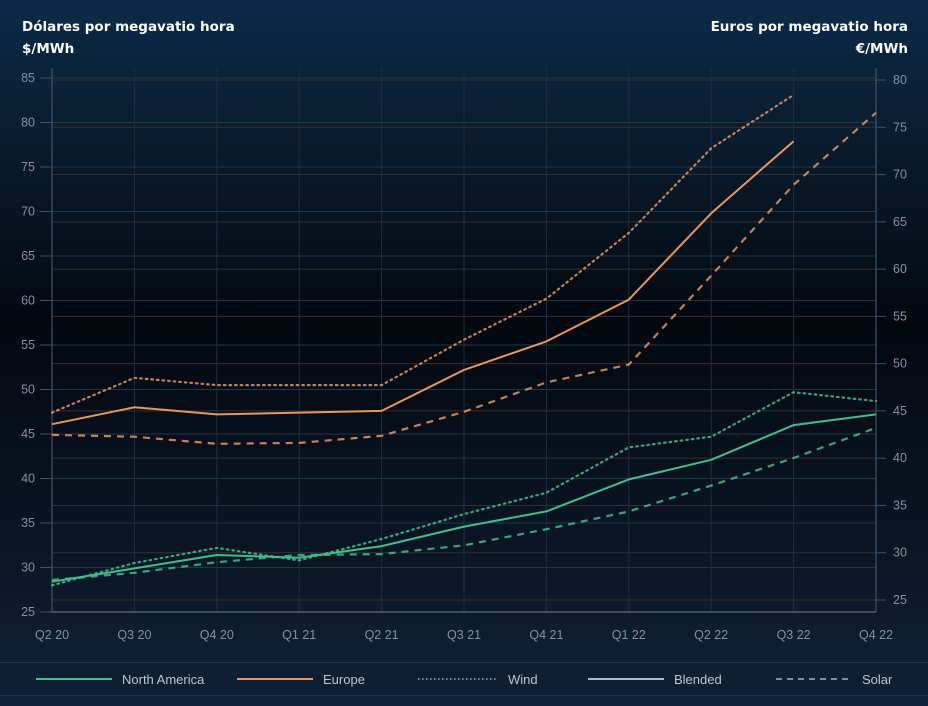 The image size is (928, 706). Describe the element at coordinates (711, 635) in the screenshot. I see `x-tick-label: Q2 22` at that location.